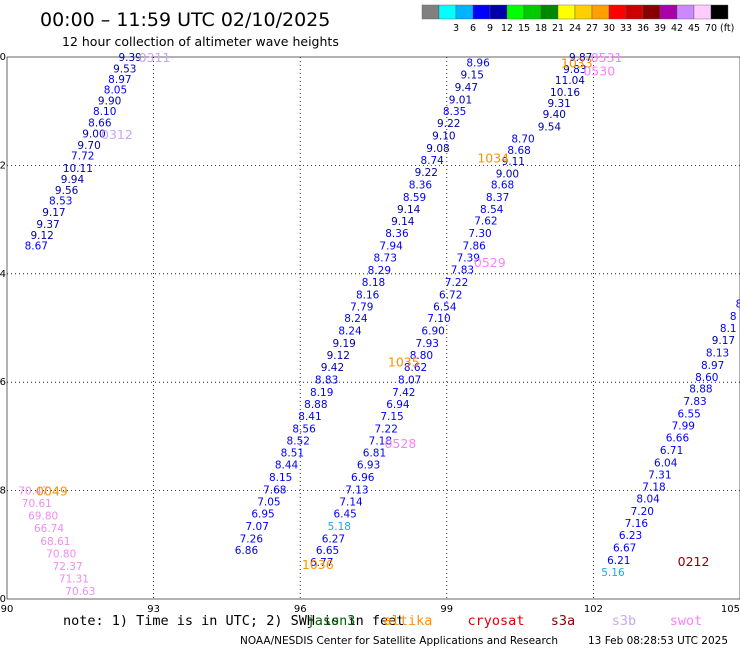  I want to click on data-point-label: 6.67, so click(624, 549).